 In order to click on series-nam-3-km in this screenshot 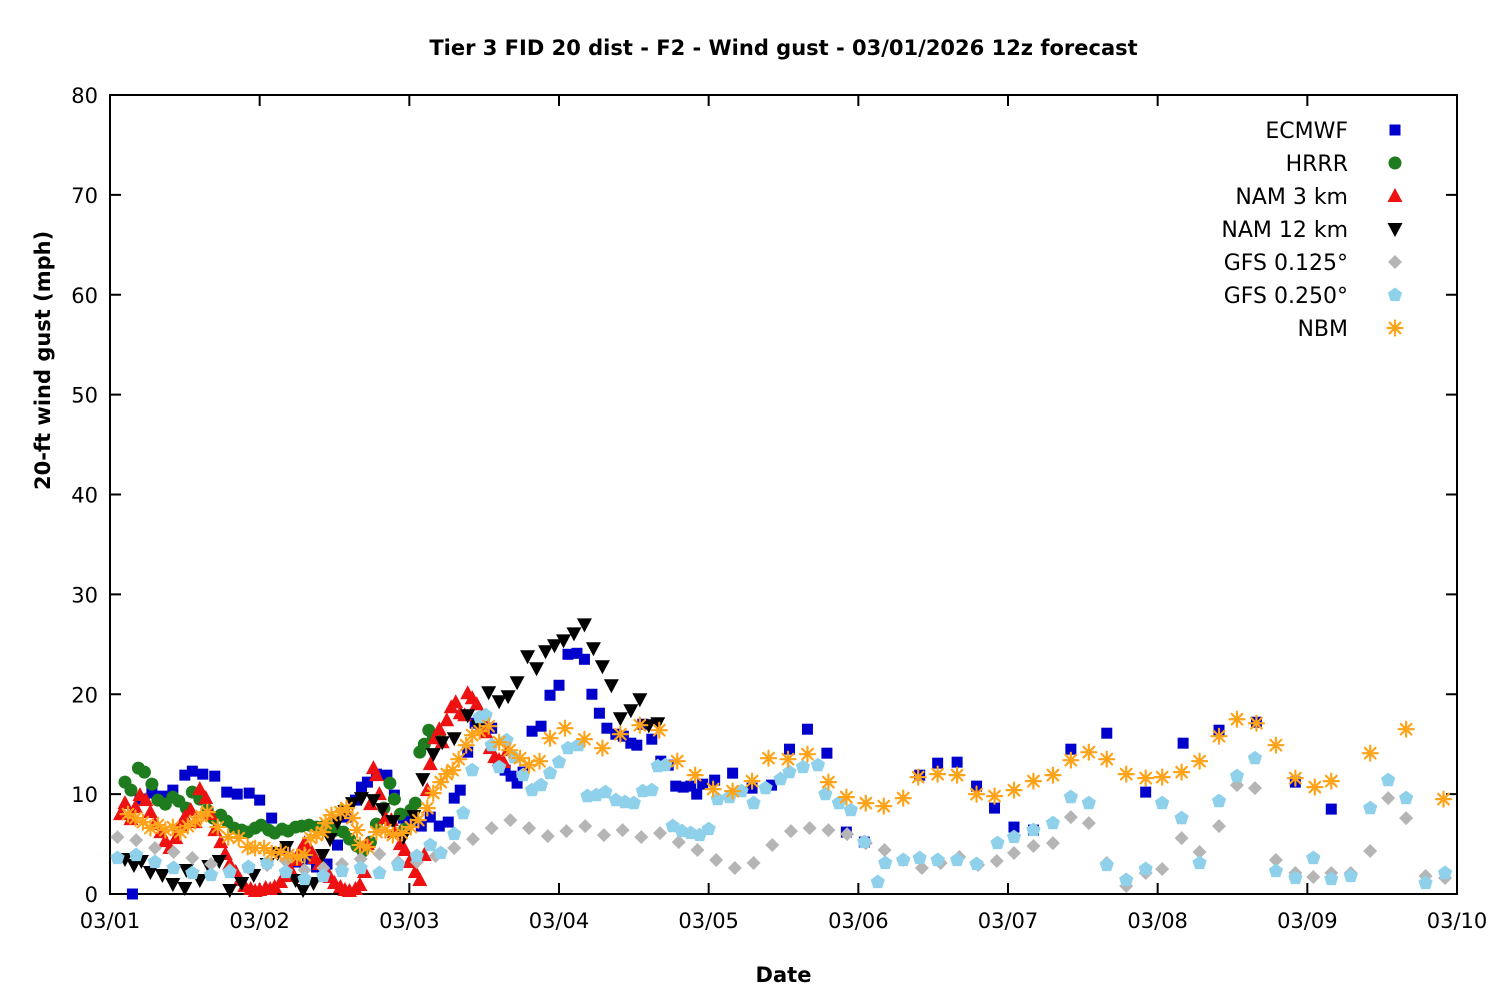, I will do `click(314, 791)`.